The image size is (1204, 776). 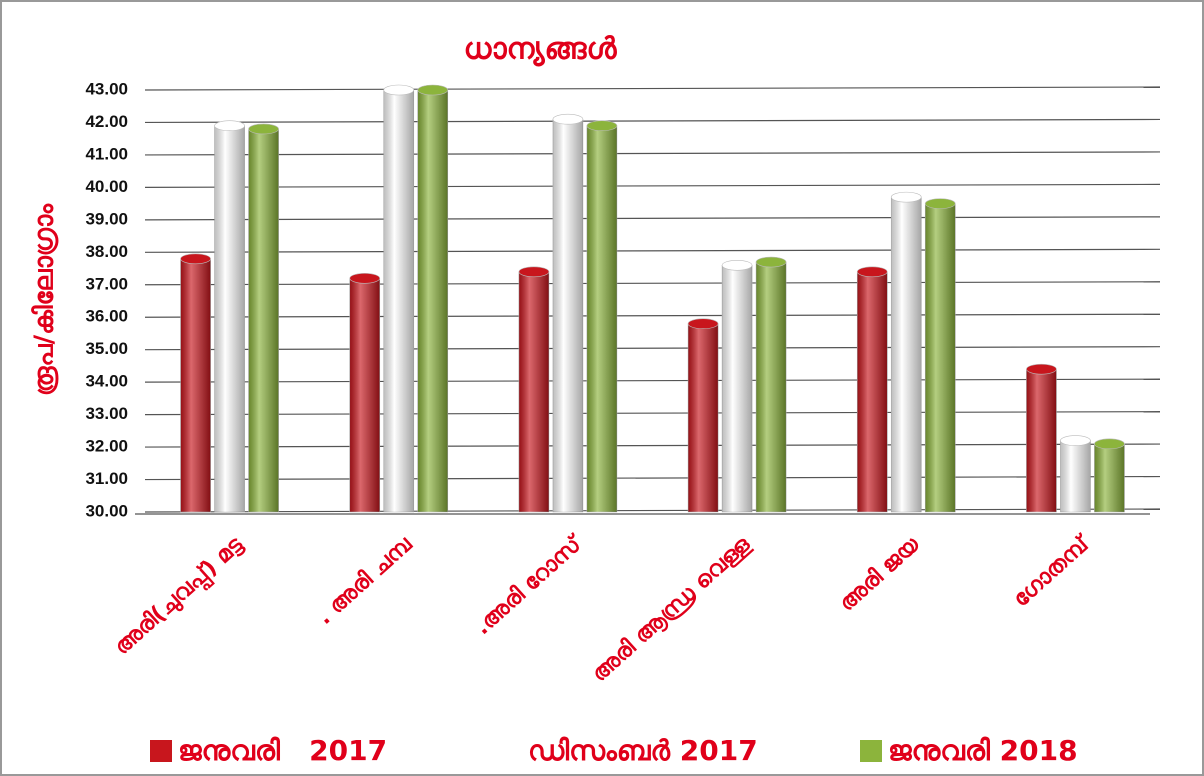 What do you see at coordinates (282, 750) in the screenshot?
I see `legend-label: ജനുവരി 2017` at bounding box center [282, 750].